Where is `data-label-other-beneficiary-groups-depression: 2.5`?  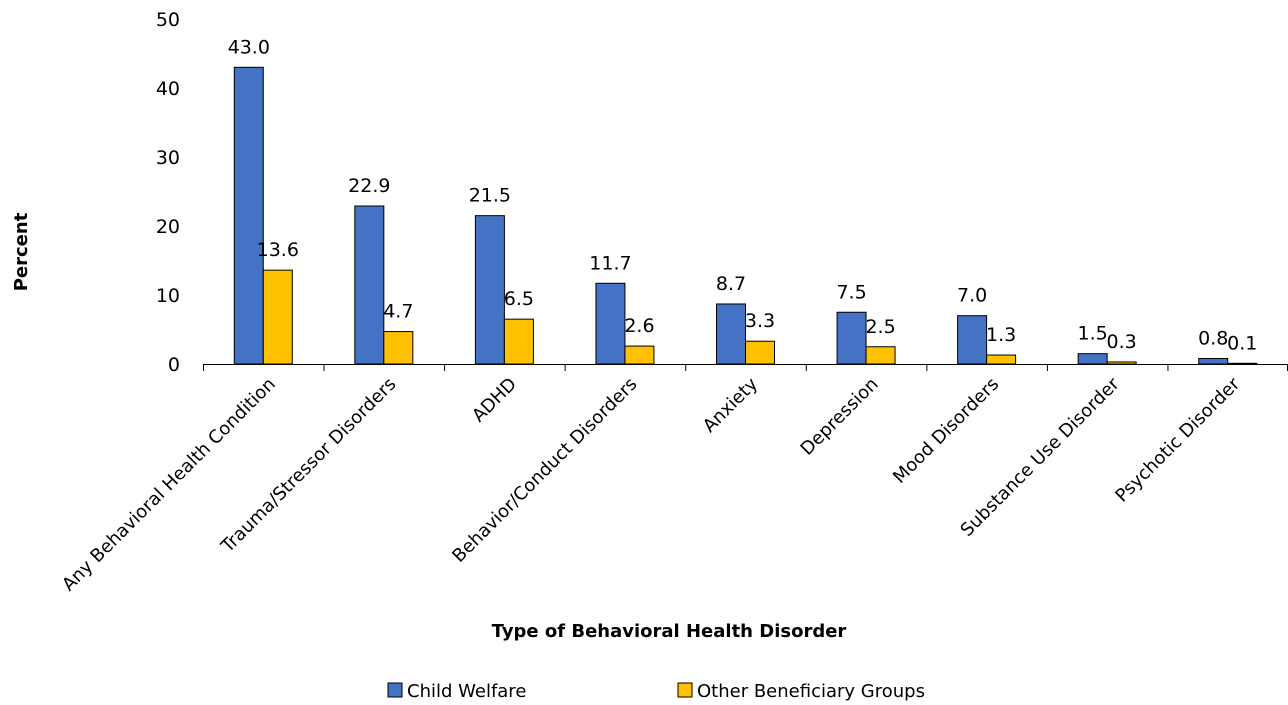
data-label-other-beneficiary-groups-depression: 2.5 is located at coordinates (880, 327).